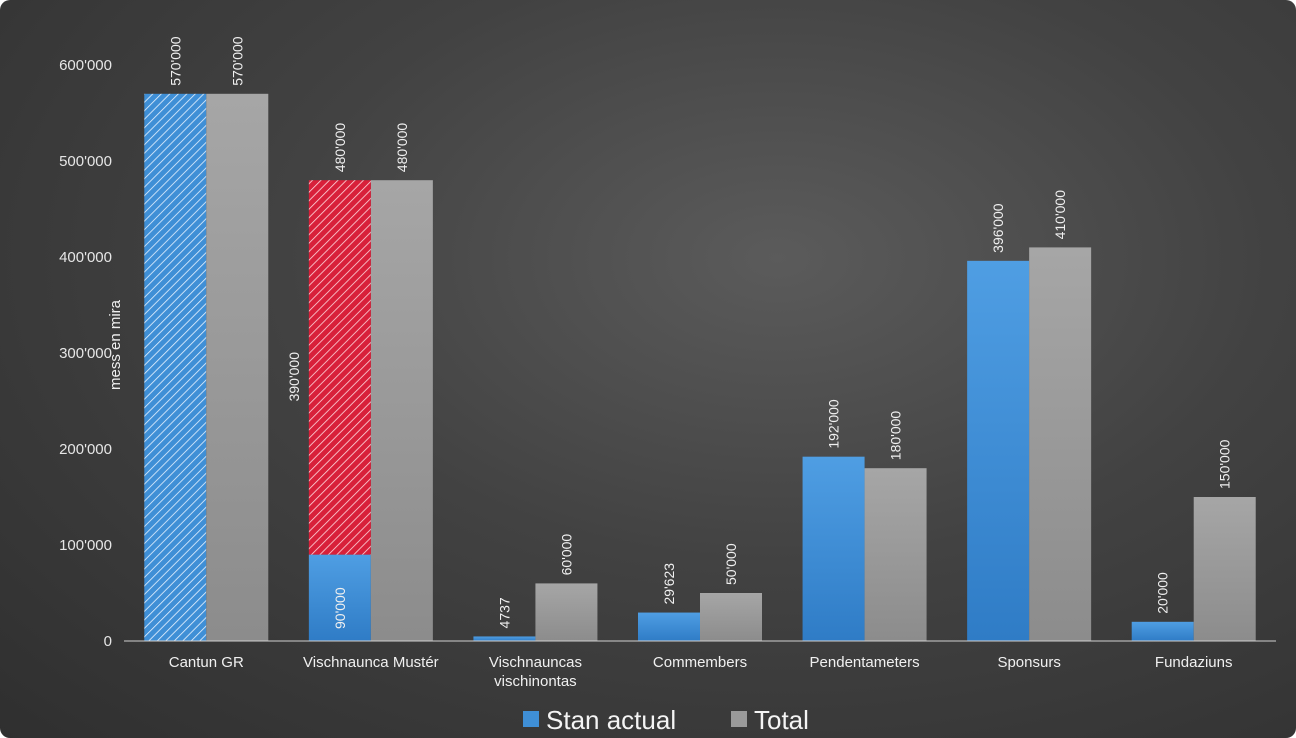  What do you see at coordinates (85, 545) in the screenshot?
I see `y-tick-label: 100'000` at bounding box center [85, 545].